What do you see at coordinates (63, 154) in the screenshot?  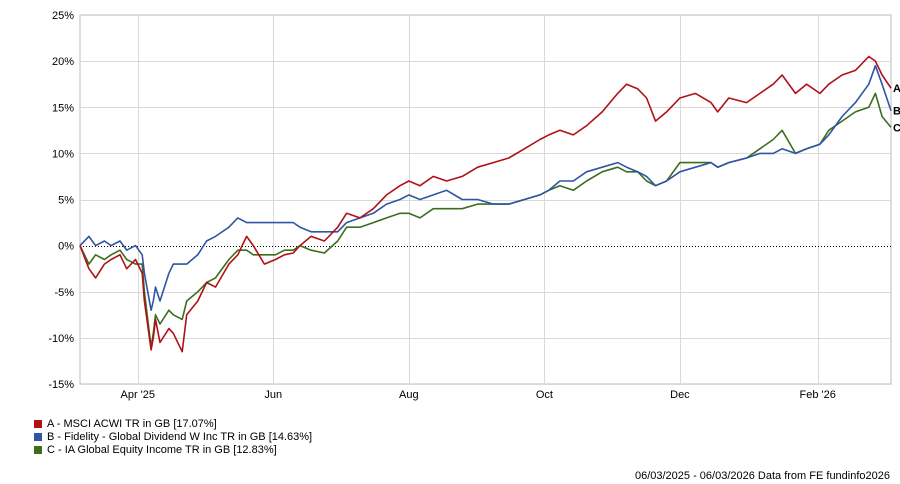 I see `y-tick-label: 10%` at bounding box center [63, 154].